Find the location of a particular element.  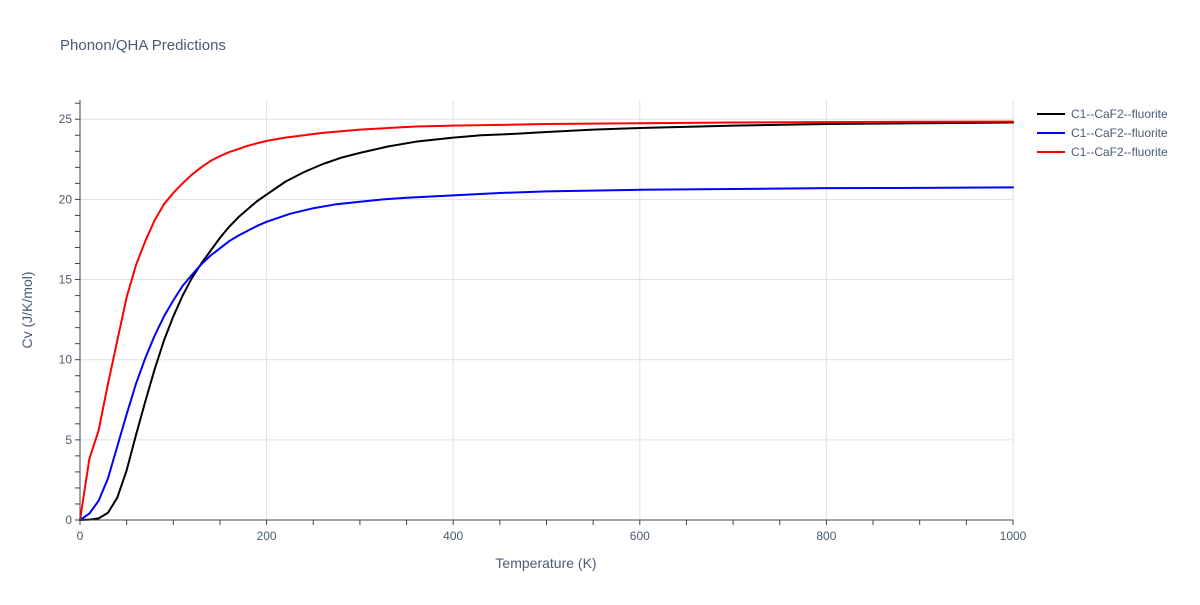

y-tick-label: 15 is located at coordinates (66, 280).